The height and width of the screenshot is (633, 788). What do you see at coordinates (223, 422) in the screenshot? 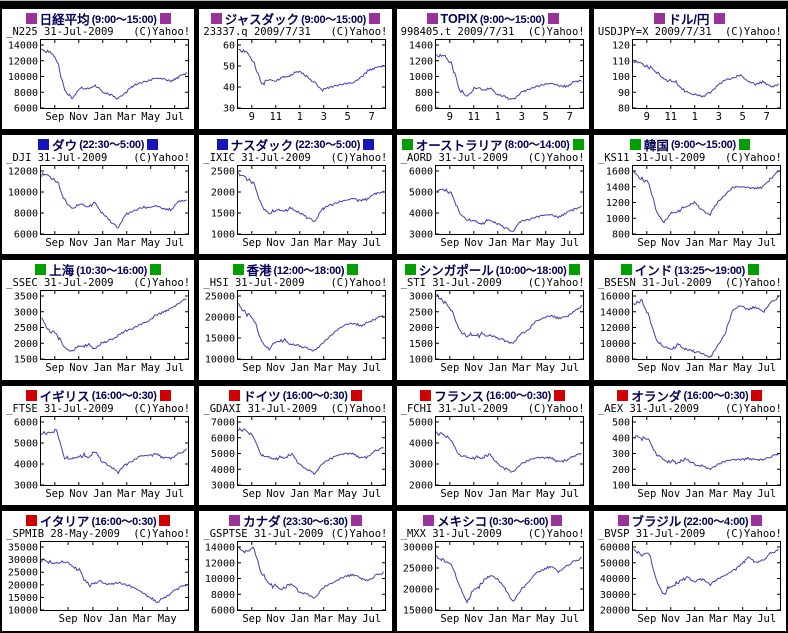
I see `svg-text: 7000` at bounding box center [223, 422].